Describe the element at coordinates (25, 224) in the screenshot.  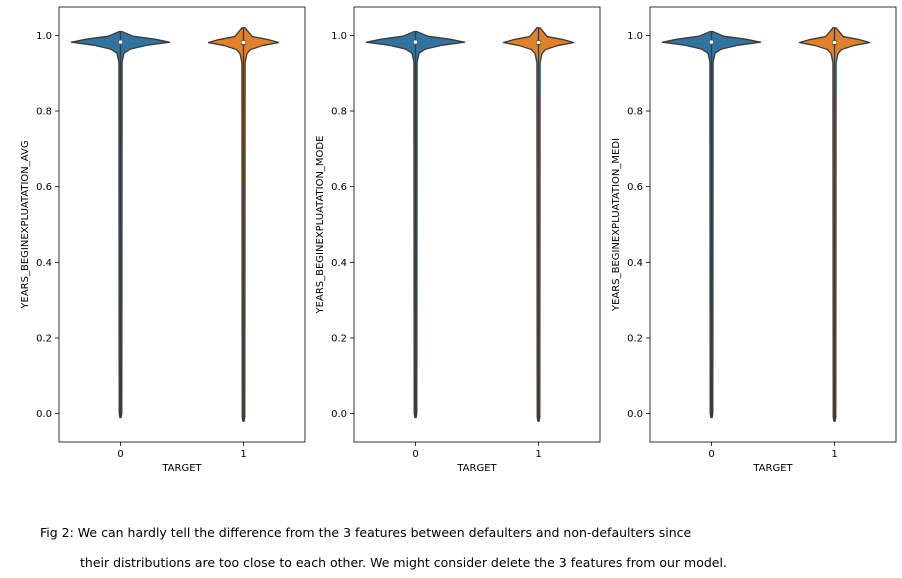
I see `y-axis-label: YEARS_BEGINEXPLUATATION_AVG` at that location.